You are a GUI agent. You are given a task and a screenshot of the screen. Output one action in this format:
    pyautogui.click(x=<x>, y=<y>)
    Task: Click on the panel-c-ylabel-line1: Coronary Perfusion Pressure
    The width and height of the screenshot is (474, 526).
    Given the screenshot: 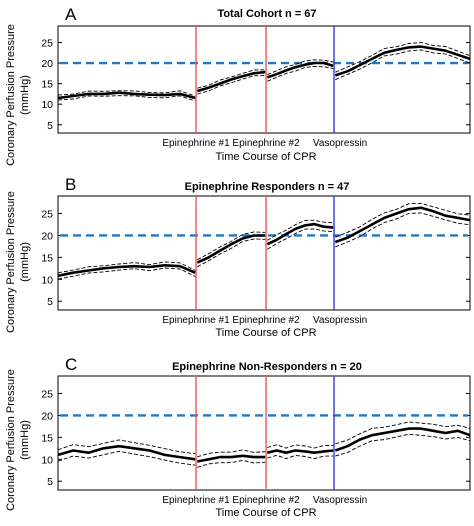 What is the action you would take?
    pyautogui.click(x=11, y=440)
    